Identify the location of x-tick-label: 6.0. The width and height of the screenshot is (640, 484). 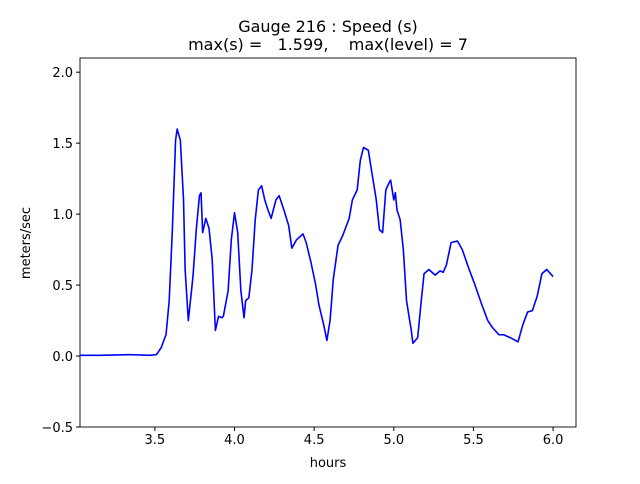
(553, 440).